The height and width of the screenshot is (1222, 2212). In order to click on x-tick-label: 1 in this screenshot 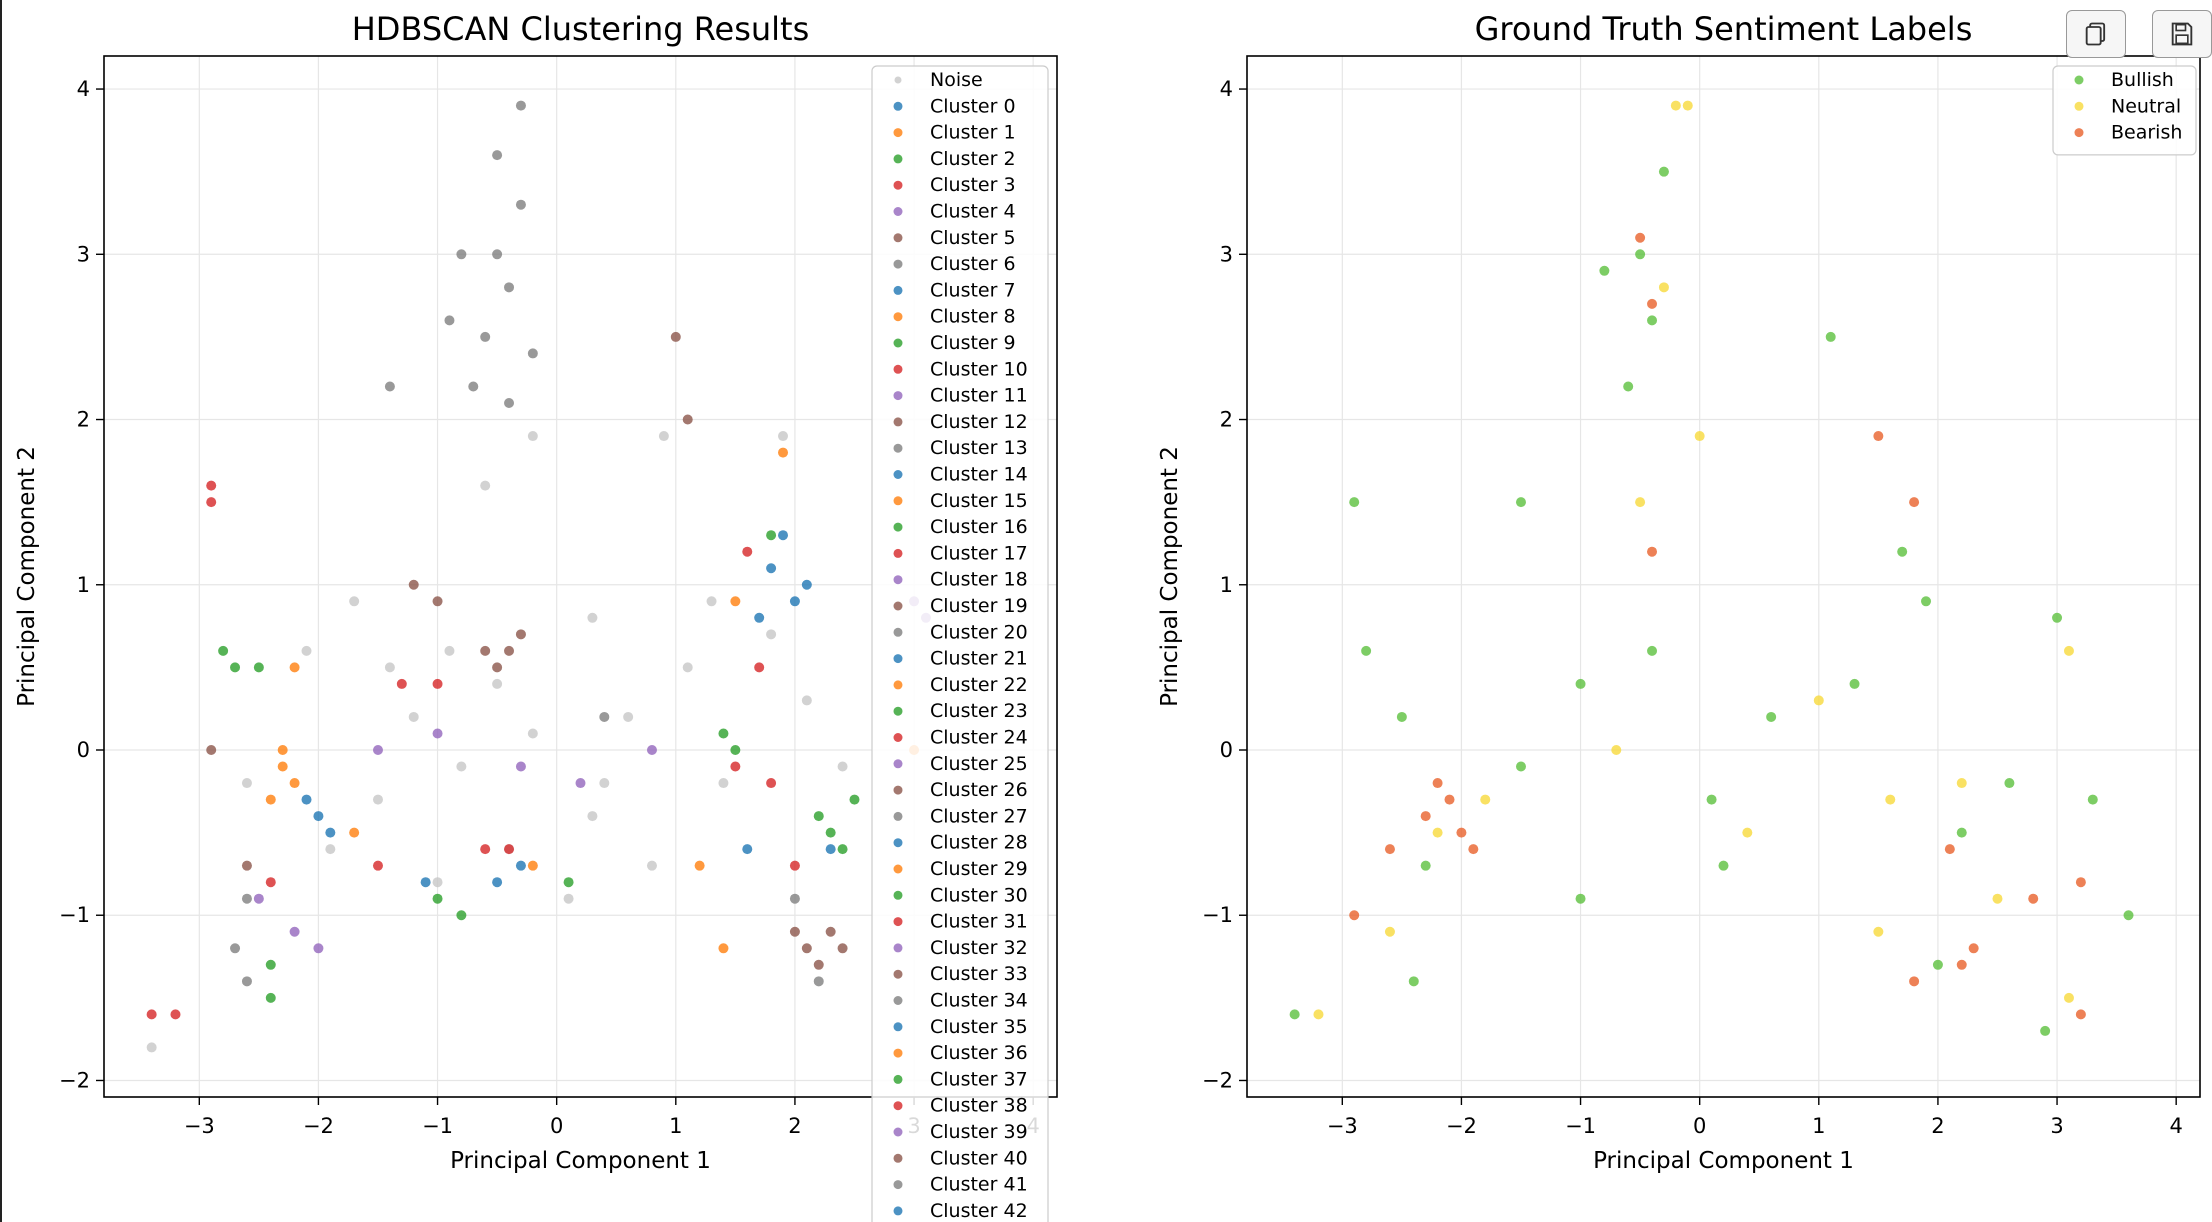, I will do `click(675, 1126)`.